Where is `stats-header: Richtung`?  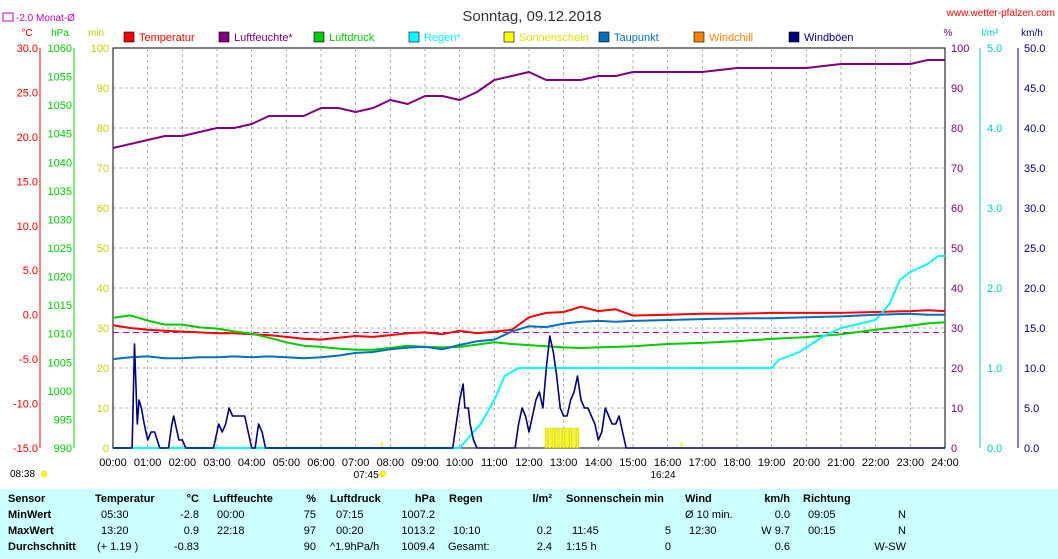 stats-header: Richtung is located at coordinates (827, 499).